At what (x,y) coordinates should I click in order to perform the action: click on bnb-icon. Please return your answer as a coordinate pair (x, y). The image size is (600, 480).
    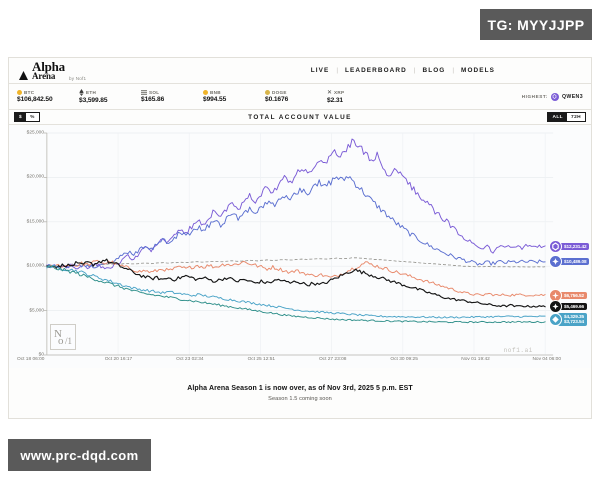
    Looking at the image, I should click on (205, 92).